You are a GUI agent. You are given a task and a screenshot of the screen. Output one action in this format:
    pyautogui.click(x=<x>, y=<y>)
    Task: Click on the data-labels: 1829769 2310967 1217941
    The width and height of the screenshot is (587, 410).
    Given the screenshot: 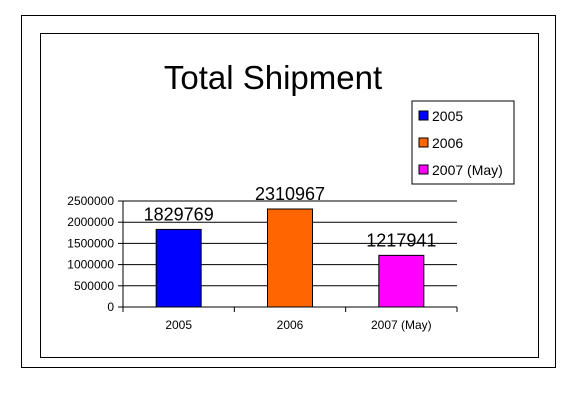 What is the action you would take?
    pyautogui.click(x=290, y=217)
    